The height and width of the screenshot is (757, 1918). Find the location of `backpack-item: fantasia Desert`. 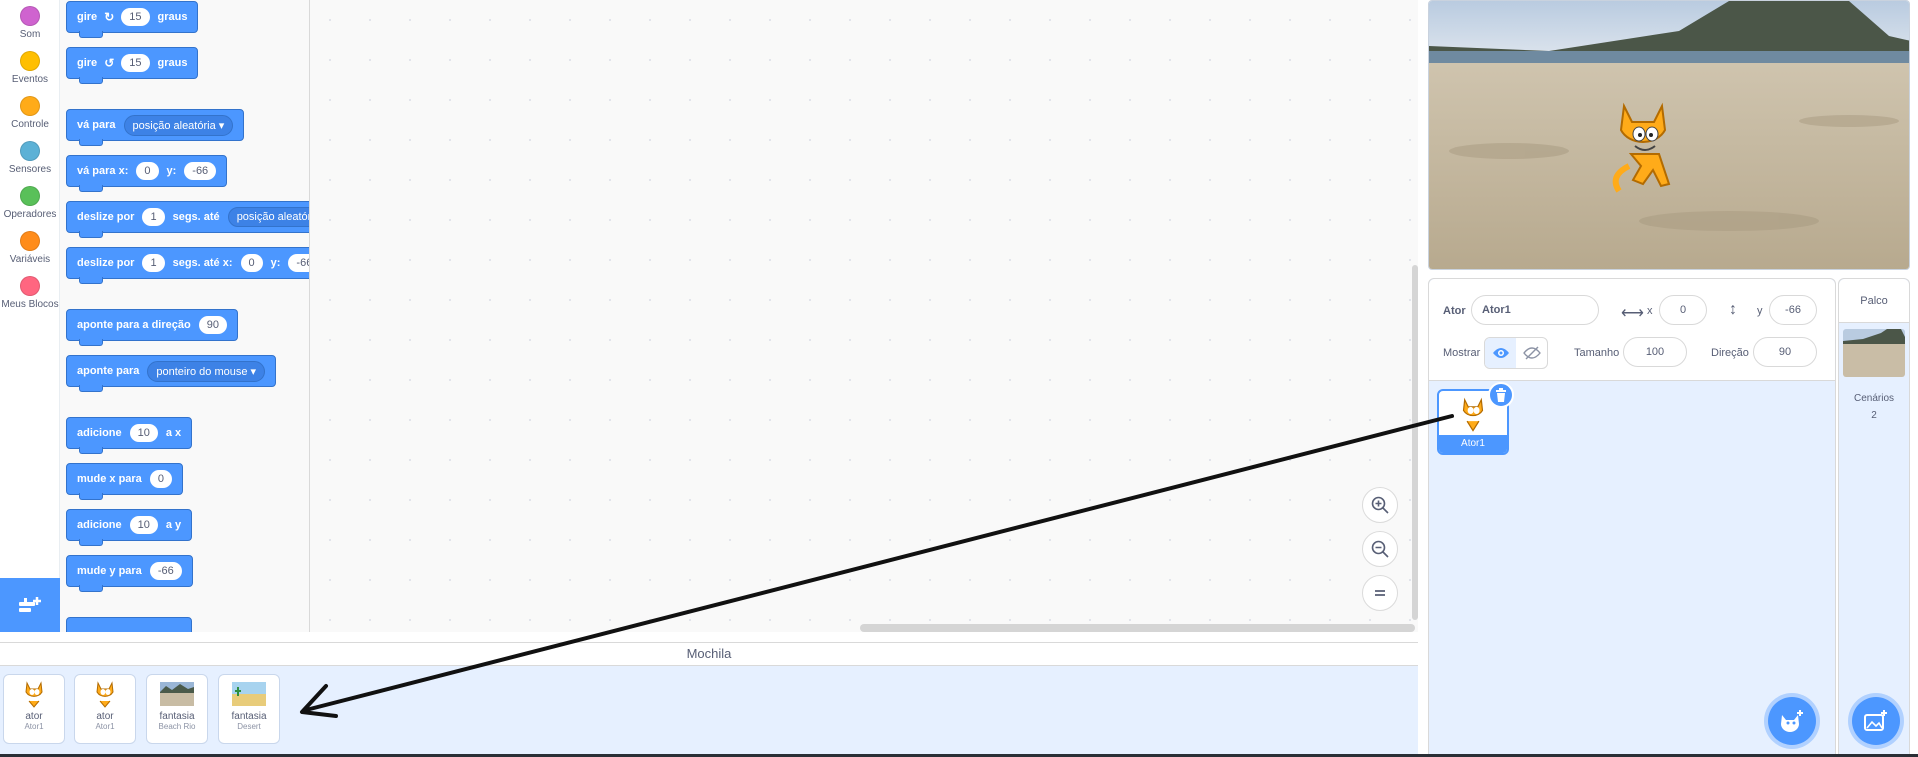

backpack-item: fantasia Desert is located at coordinates (249, 709).